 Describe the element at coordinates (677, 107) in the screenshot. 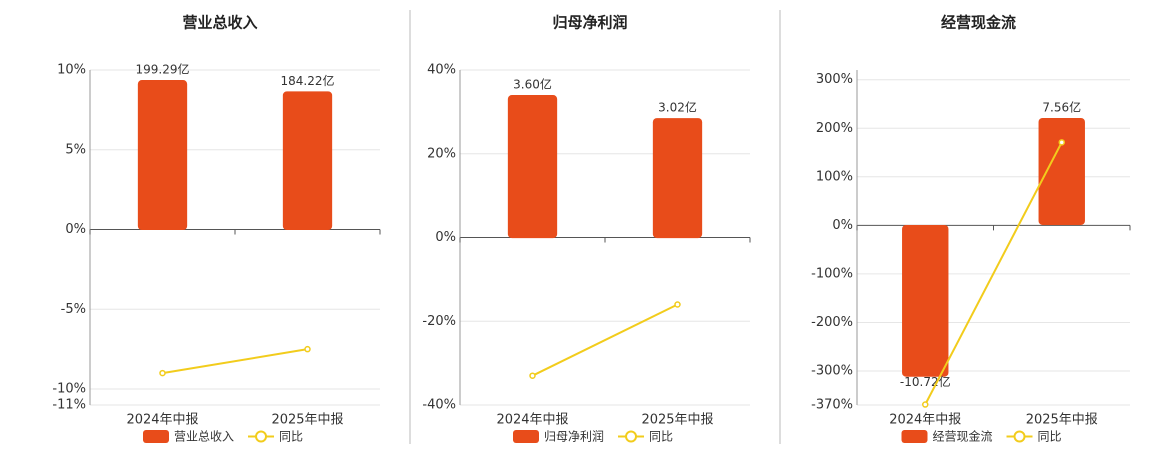

I see `value-label: 3.02亿` at that location.